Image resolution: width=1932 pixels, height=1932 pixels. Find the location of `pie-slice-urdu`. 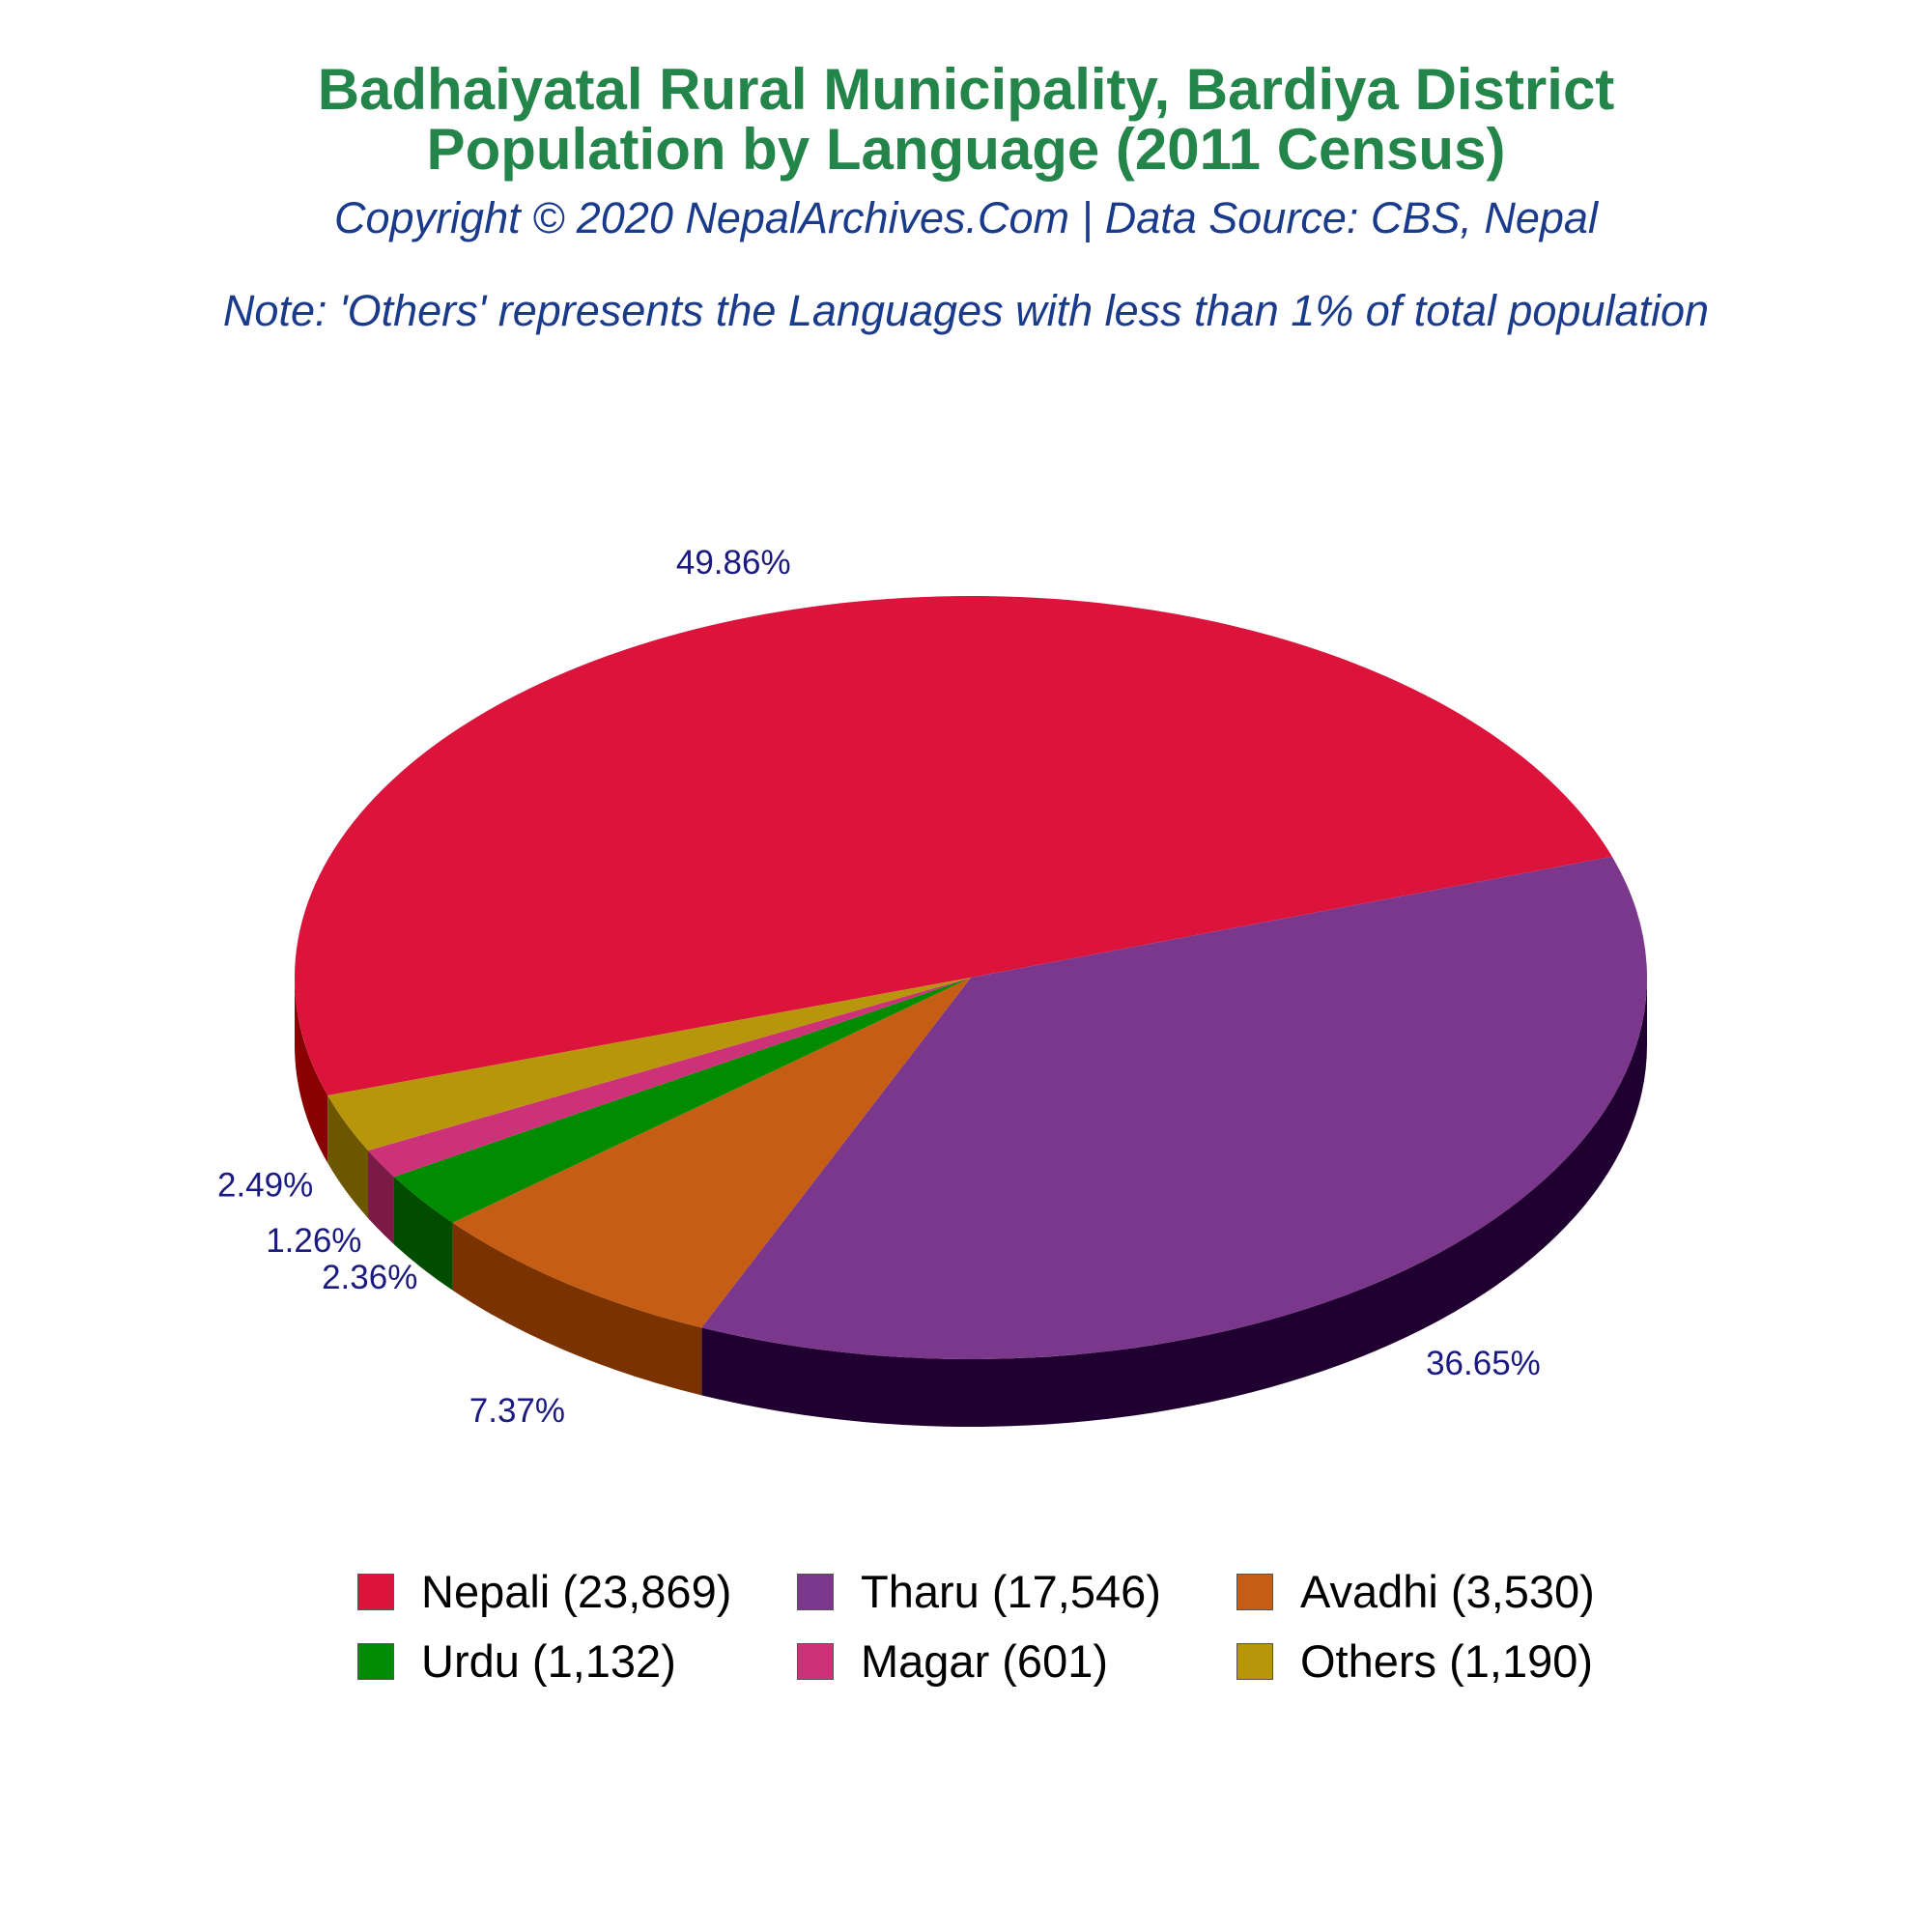

pie-slice-urdu is located at coordinates (682, 1100).